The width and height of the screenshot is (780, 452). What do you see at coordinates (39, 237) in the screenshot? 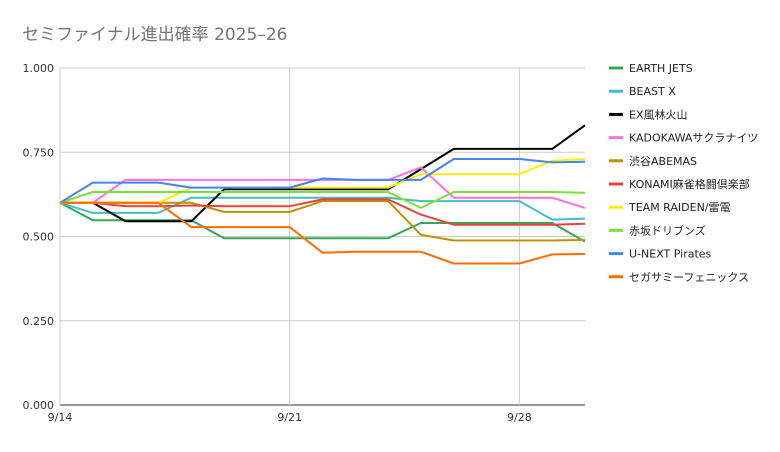
I see `y-tick-label: 0.500` at bounding box center [39, 237].